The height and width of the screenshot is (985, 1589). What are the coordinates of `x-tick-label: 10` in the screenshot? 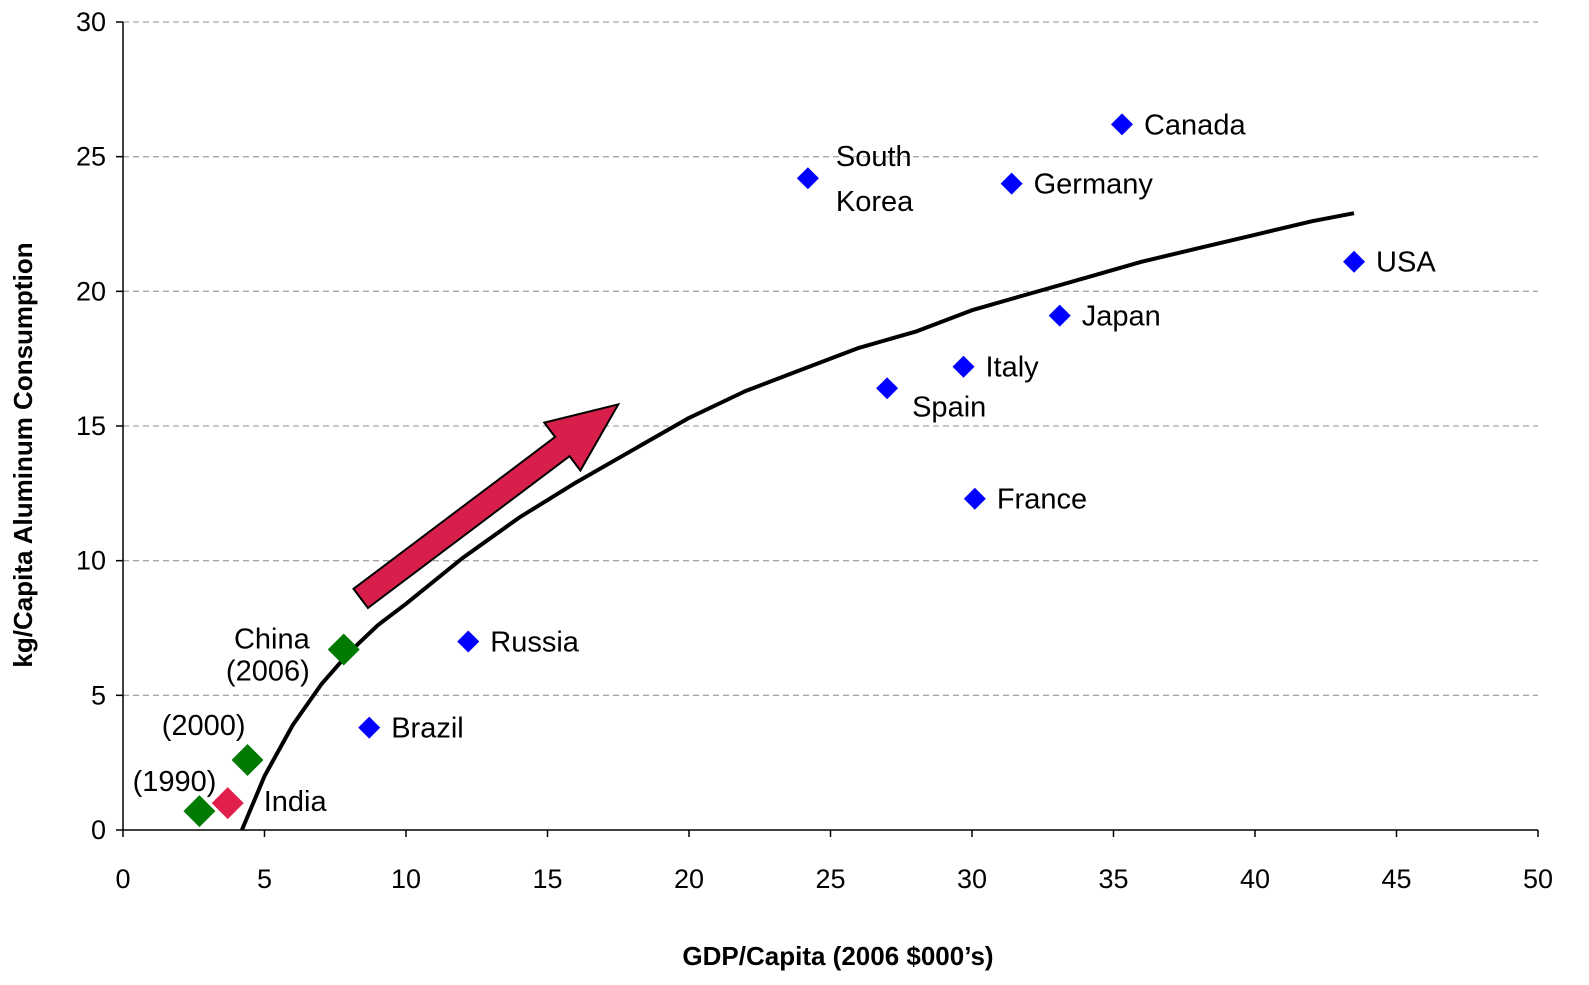 It's located at (406, 879).